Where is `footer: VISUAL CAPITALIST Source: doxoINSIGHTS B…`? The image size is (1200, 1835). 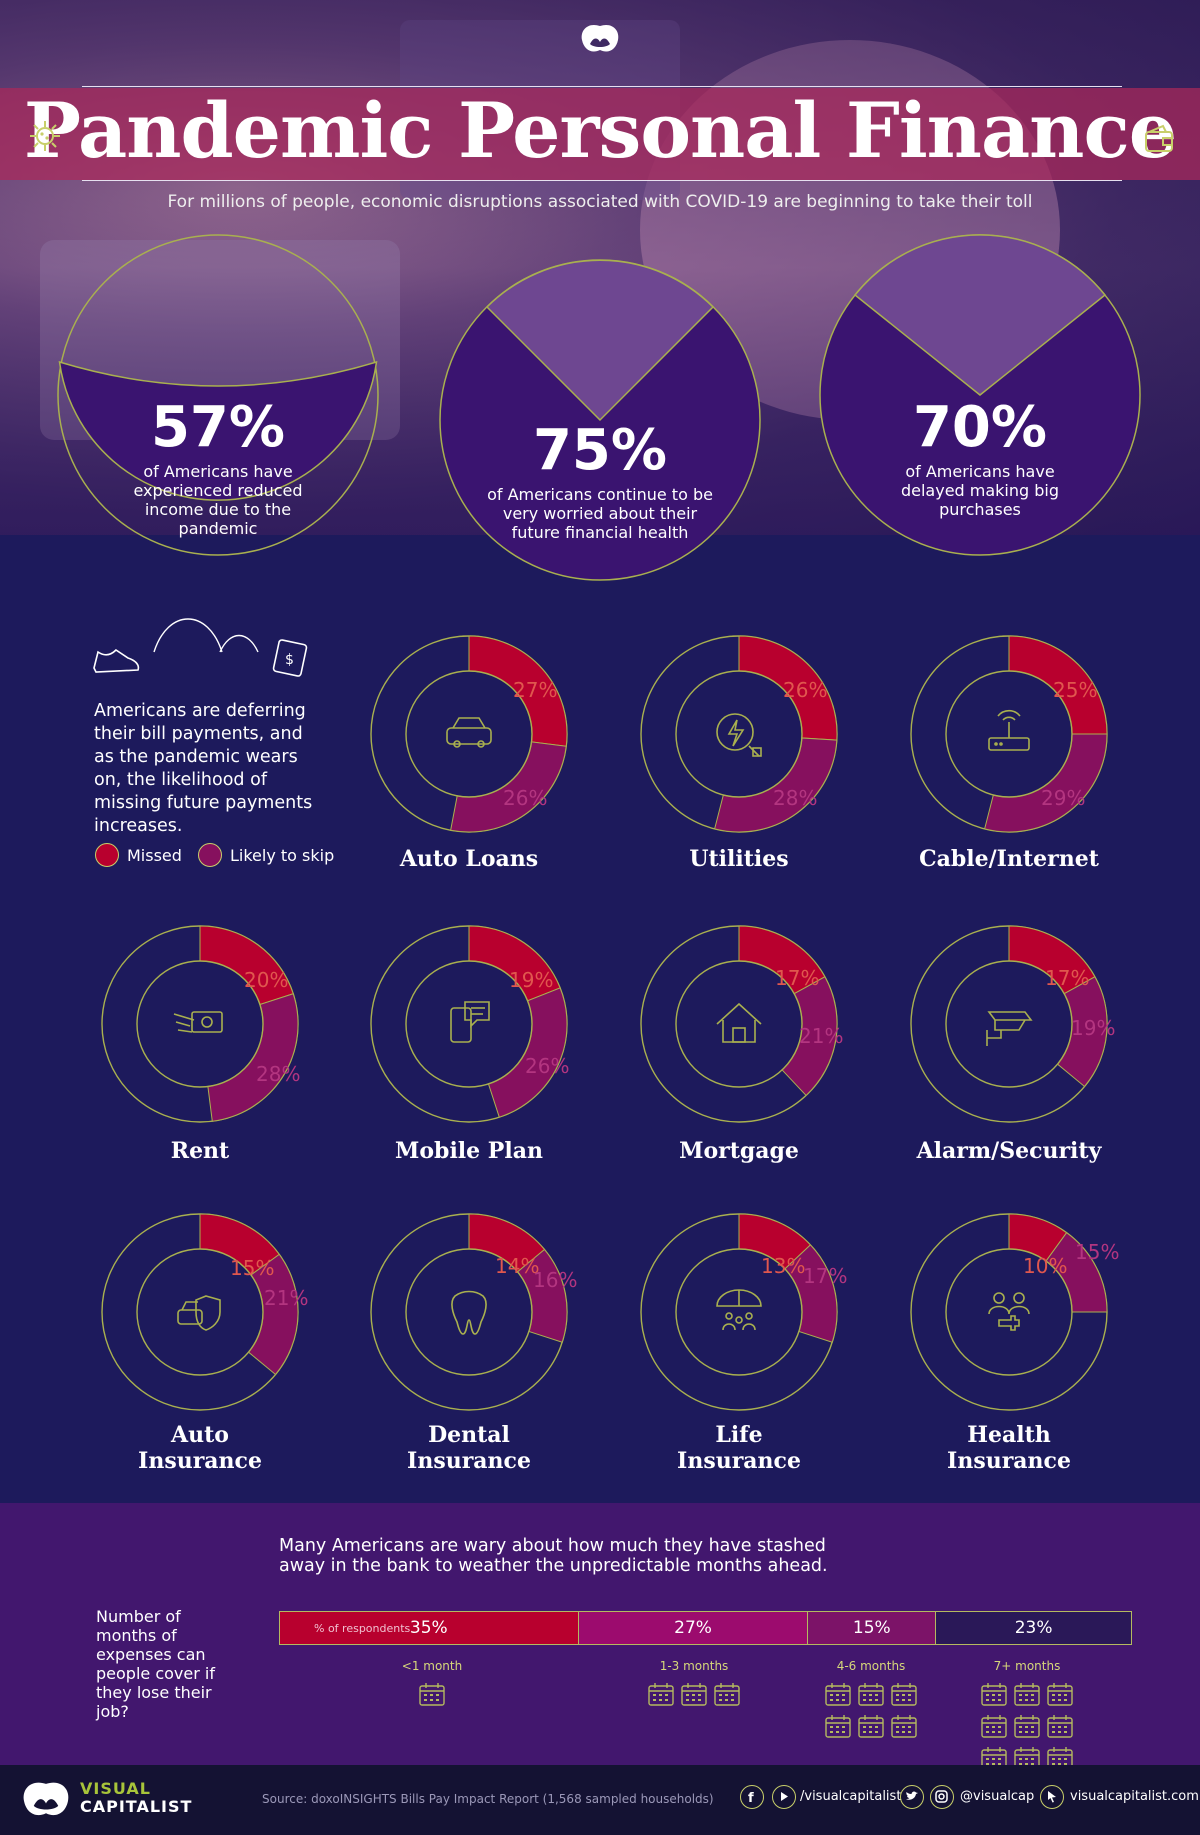
footer: VISUAL CAPITALIST Source: doxoINSIGHTS B… is located at coordinates (600, 1800).